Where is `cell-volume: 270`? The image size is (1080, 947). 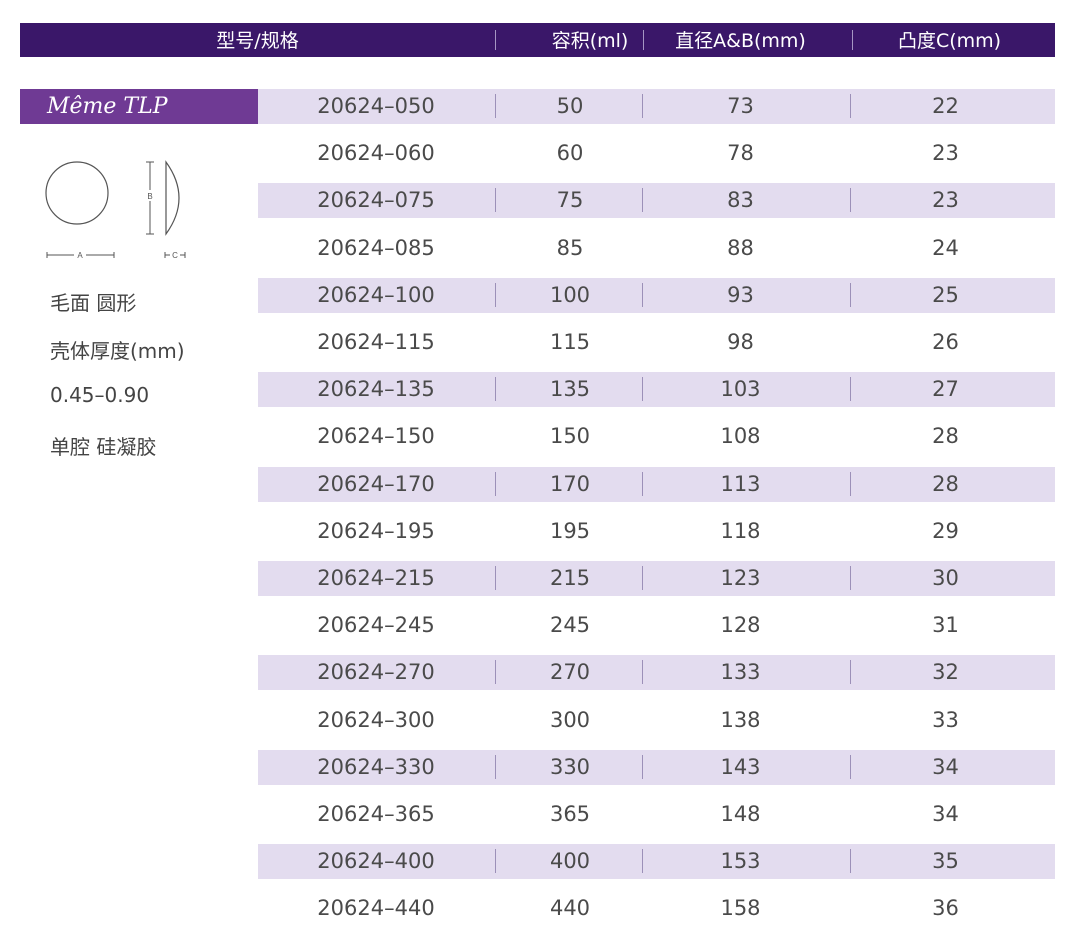 cell-volume: 270 is located at coordinates (570, 672).